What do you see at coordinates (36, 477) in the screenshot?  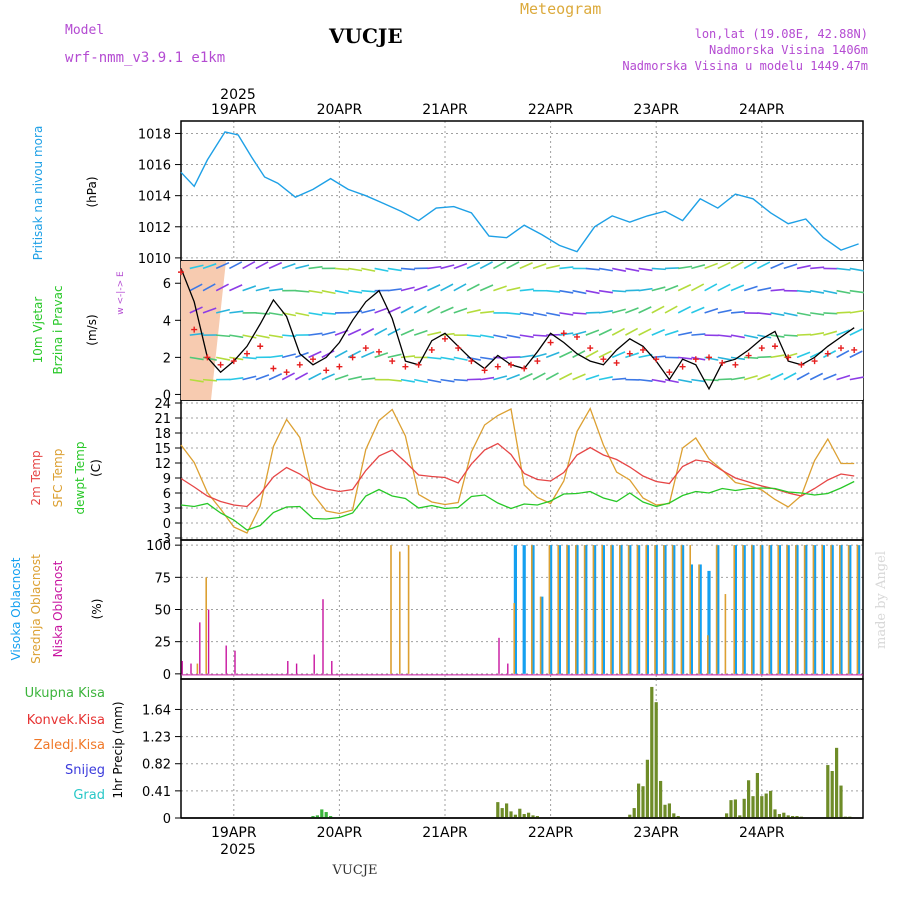 I see `temp-axis-title-2m: 2m Temp` at bounding box center [36, 477].